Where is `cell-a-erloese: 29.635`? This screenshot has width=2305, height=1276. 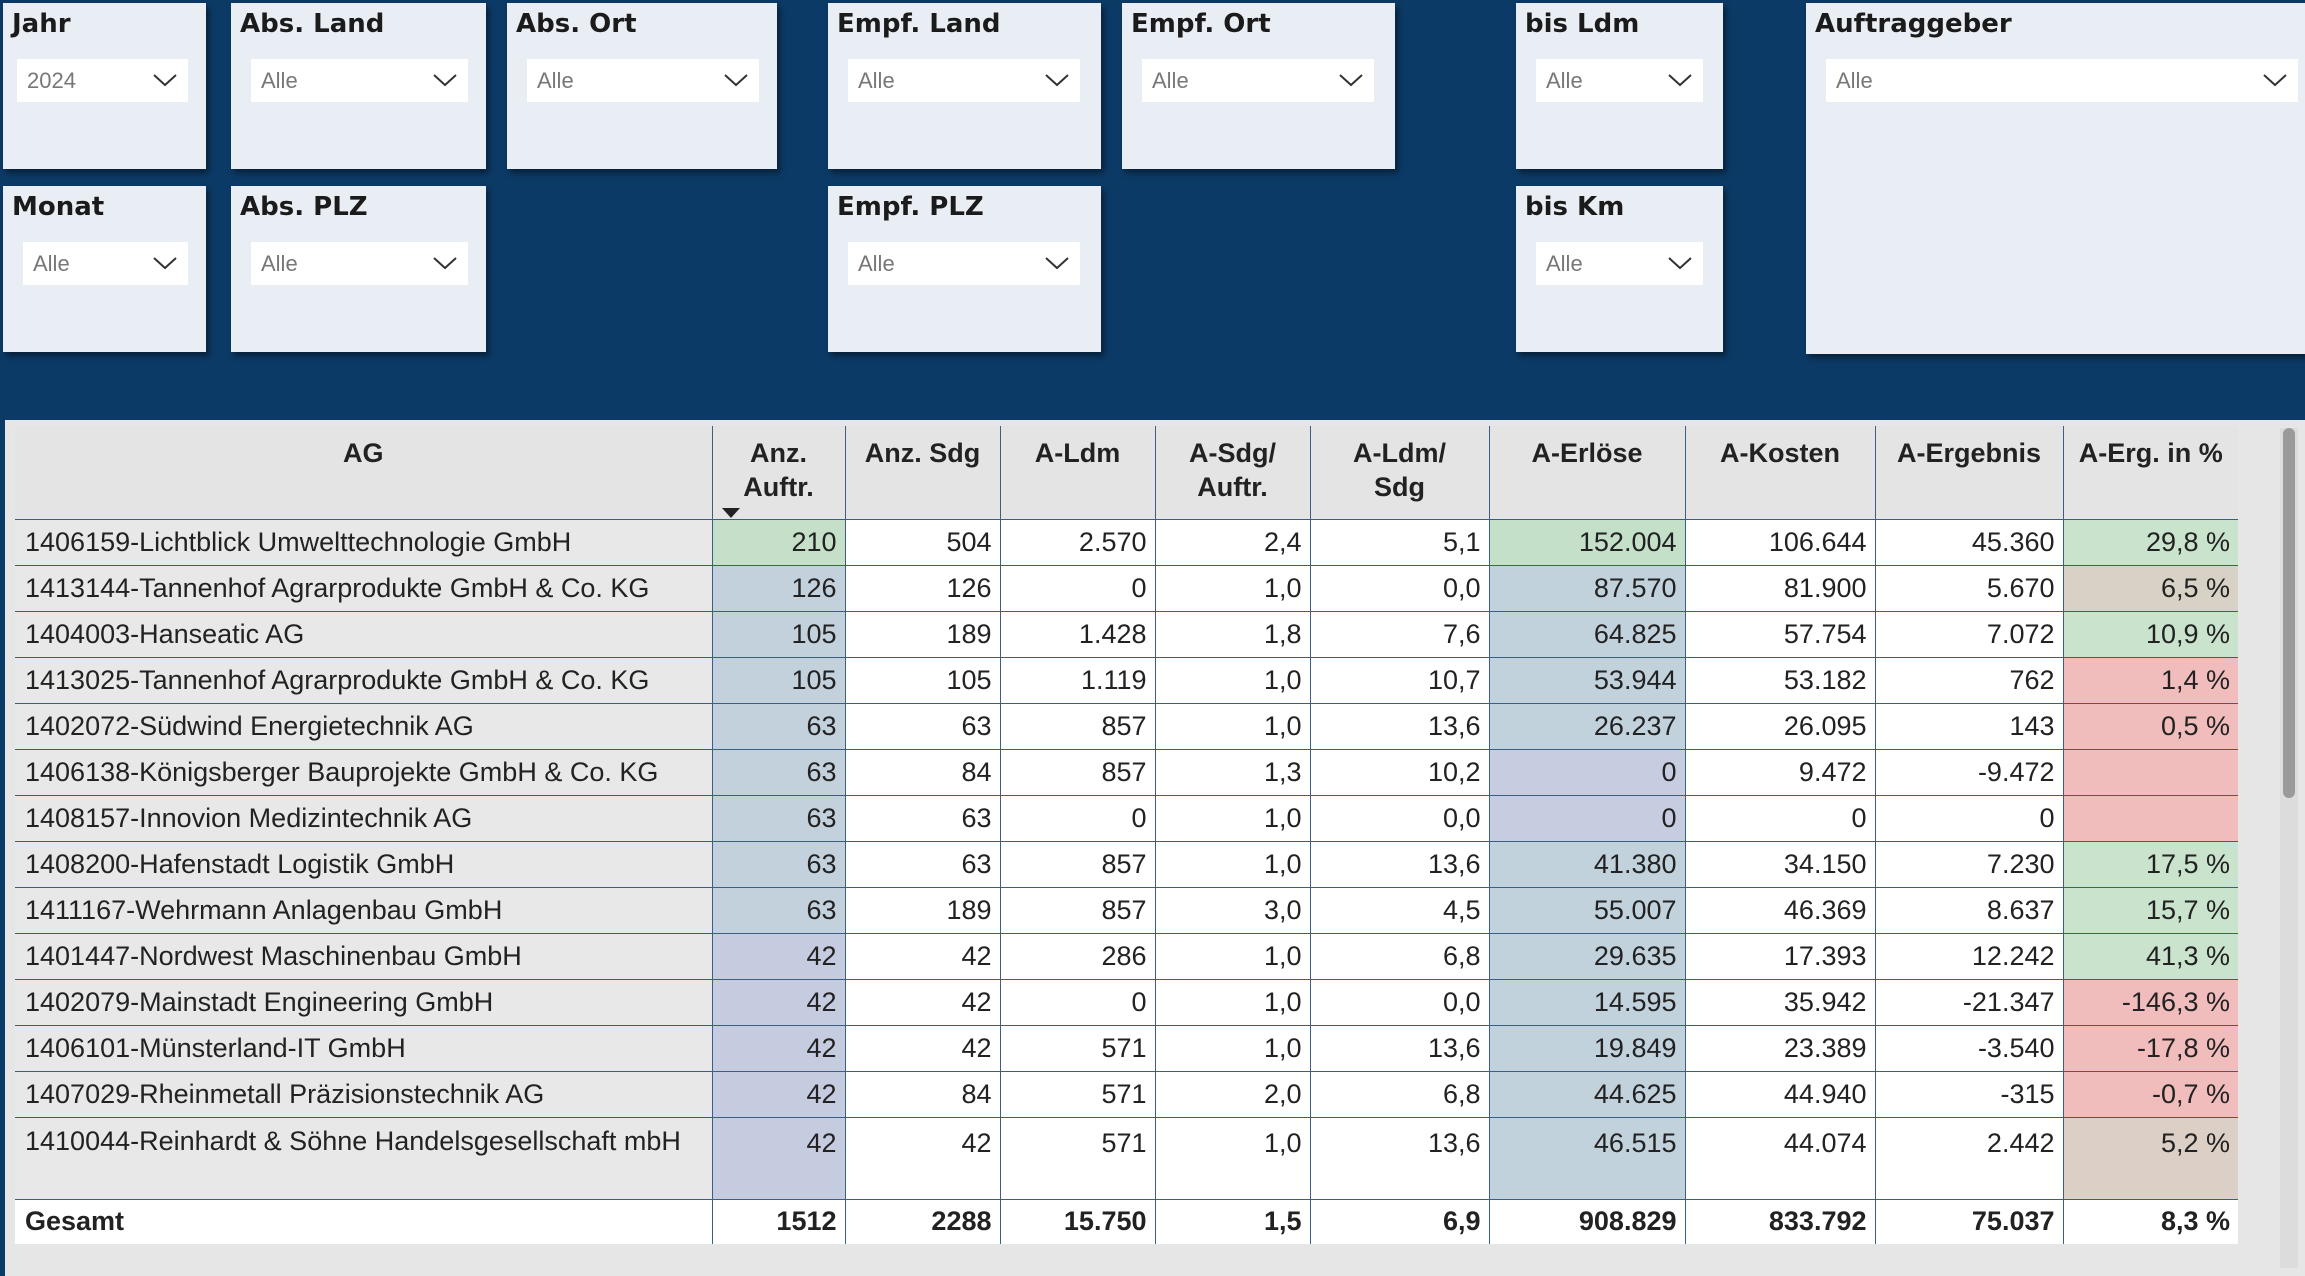 cell-a-erloese: 29.635 is located at coordinates (1586, 956).